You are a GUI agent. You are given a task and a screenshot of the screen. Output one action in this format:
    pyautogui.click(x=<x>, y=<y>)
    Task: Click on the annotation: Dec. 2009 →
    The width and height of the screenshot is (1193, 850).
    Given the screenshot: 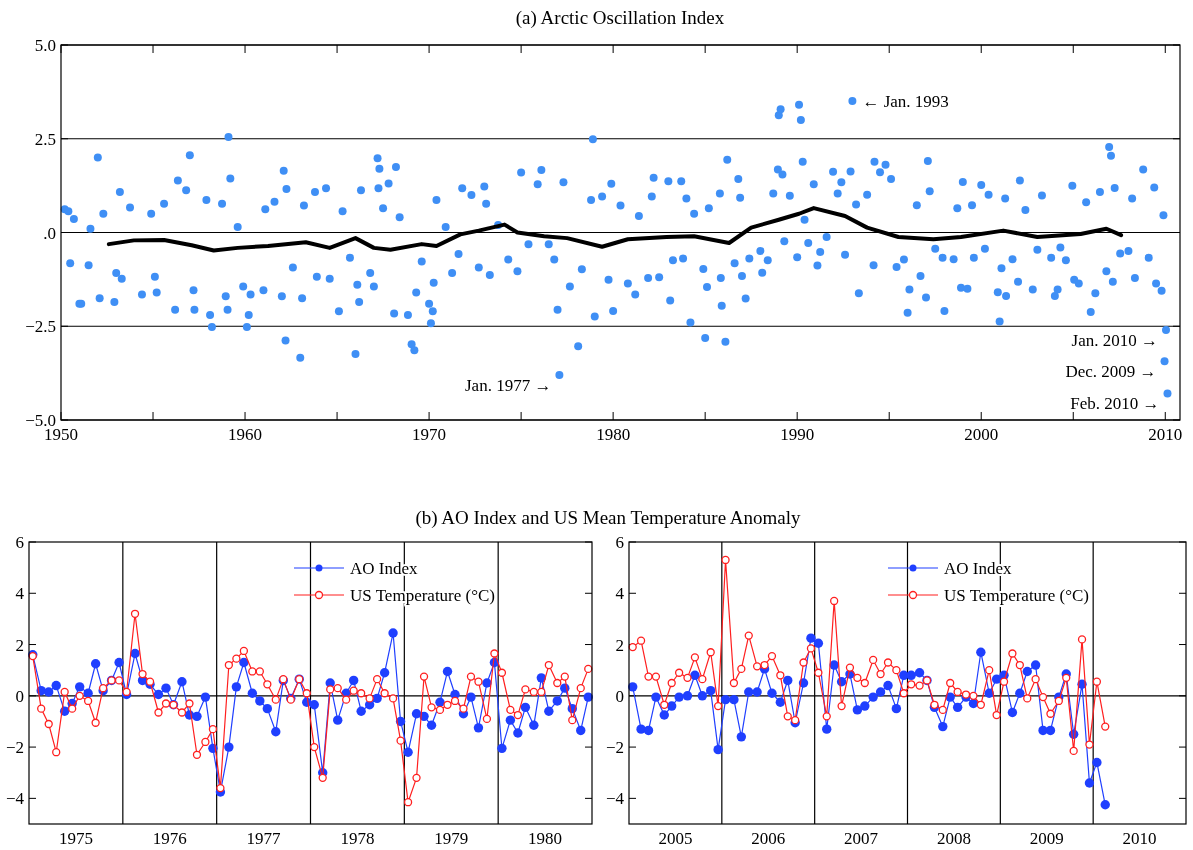 What is the action you would take?
    pyautogui.click(x=1111, y=372)
    